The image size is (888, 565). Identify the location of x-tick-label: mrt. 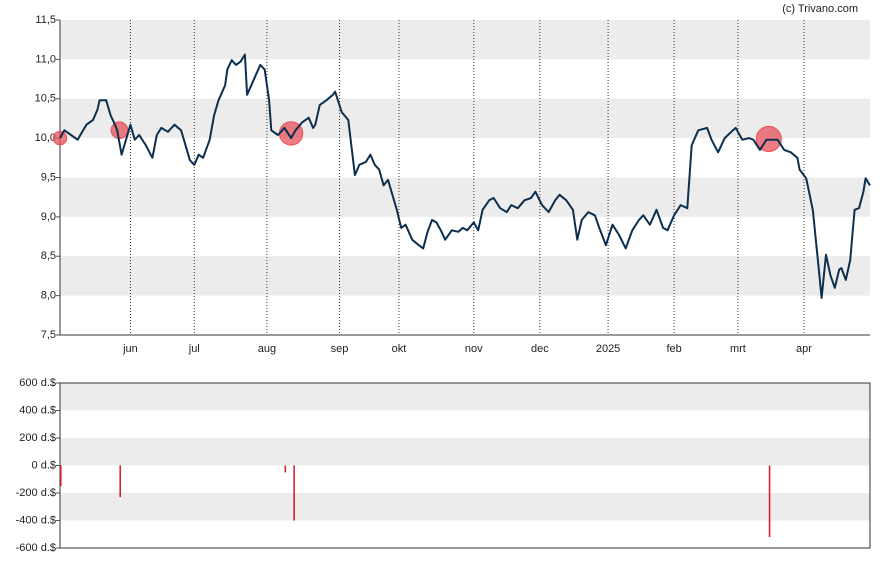
(738, 349).